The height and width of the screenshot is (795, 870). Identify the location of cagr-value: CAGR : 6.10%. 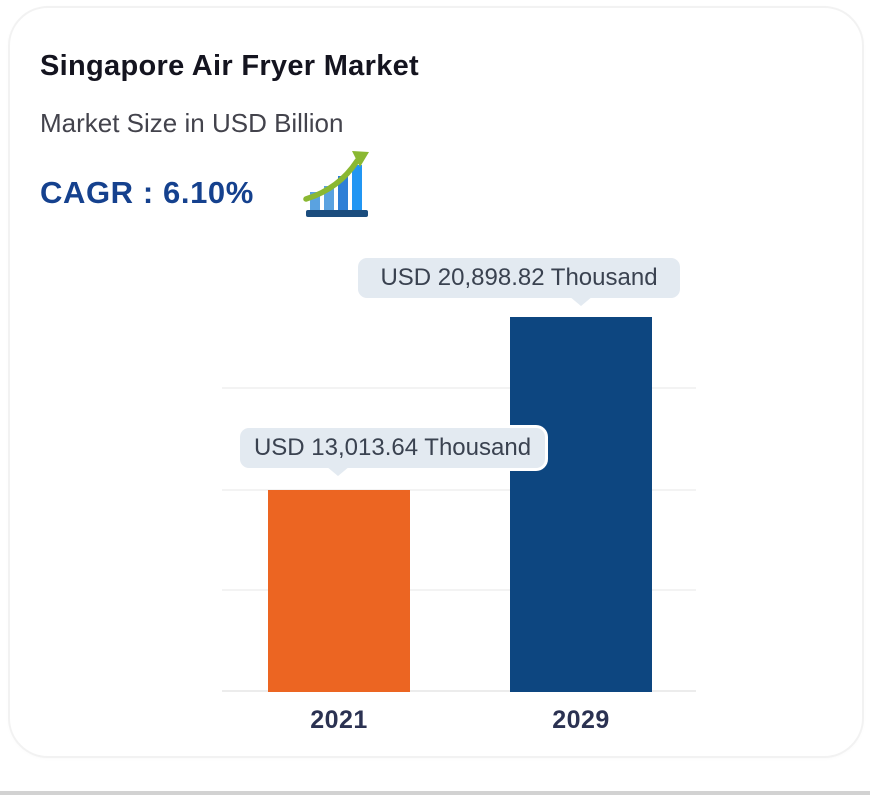
(147, 192).